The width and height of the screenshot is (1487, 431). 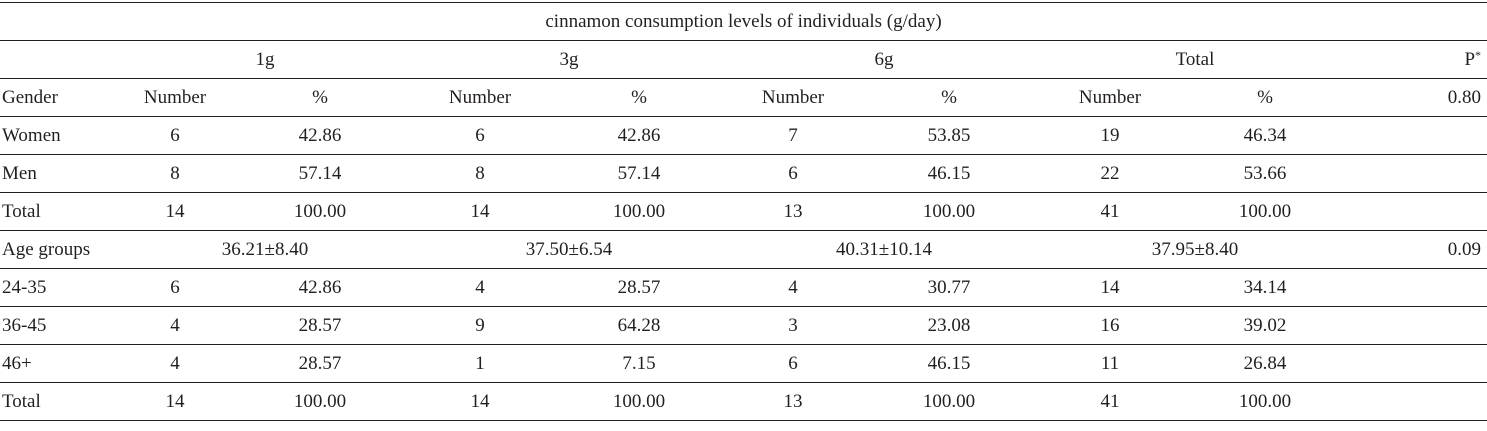 What do you see at coordinates (1110, 325) in the screenshot?
I see `table-cell: 16` at bounding box center [1110, 325].